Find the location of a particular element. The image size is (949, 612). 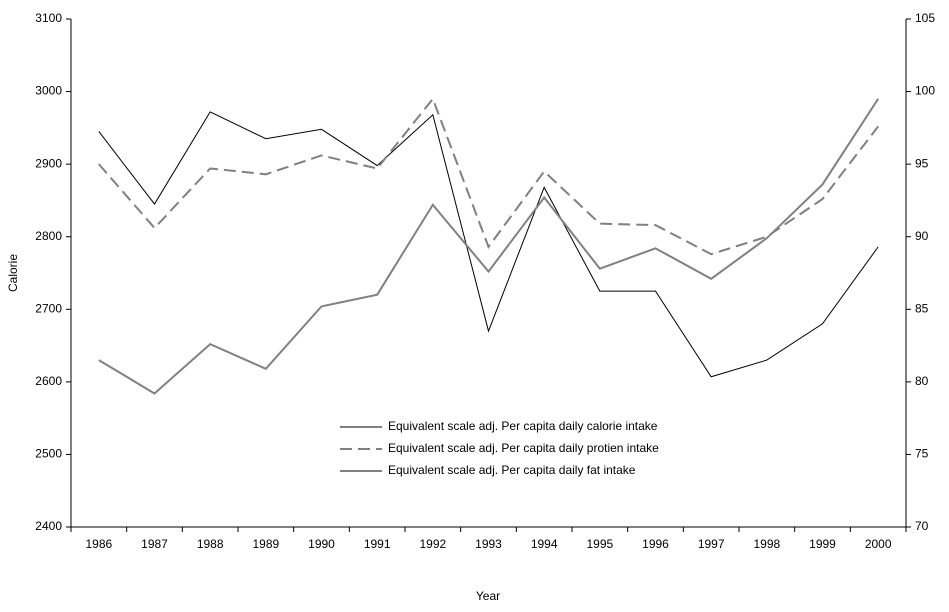

y-tick-label: 2700 is located at coordinates (48, 308).